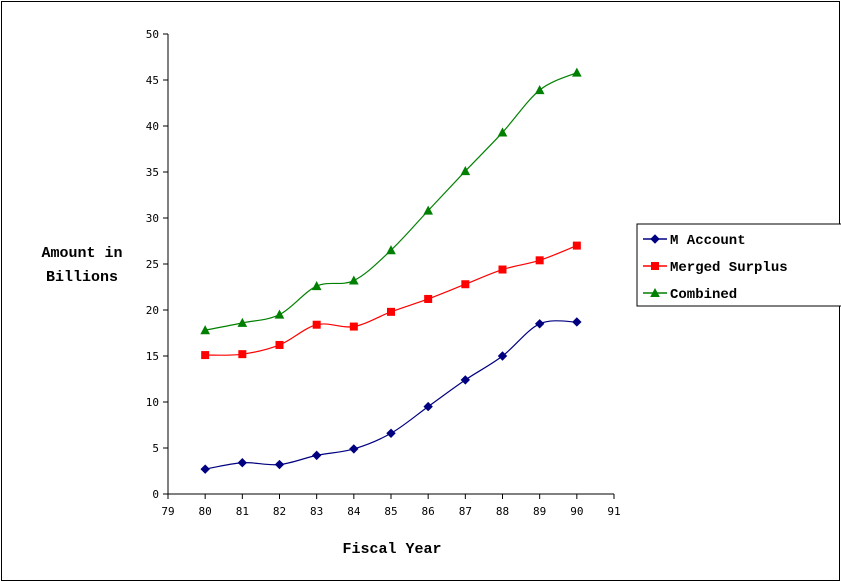  What do you see at coordinates (152, 356) in the screenshot?
I see `y-tick-label: 15` at bounding box center [152, 356].